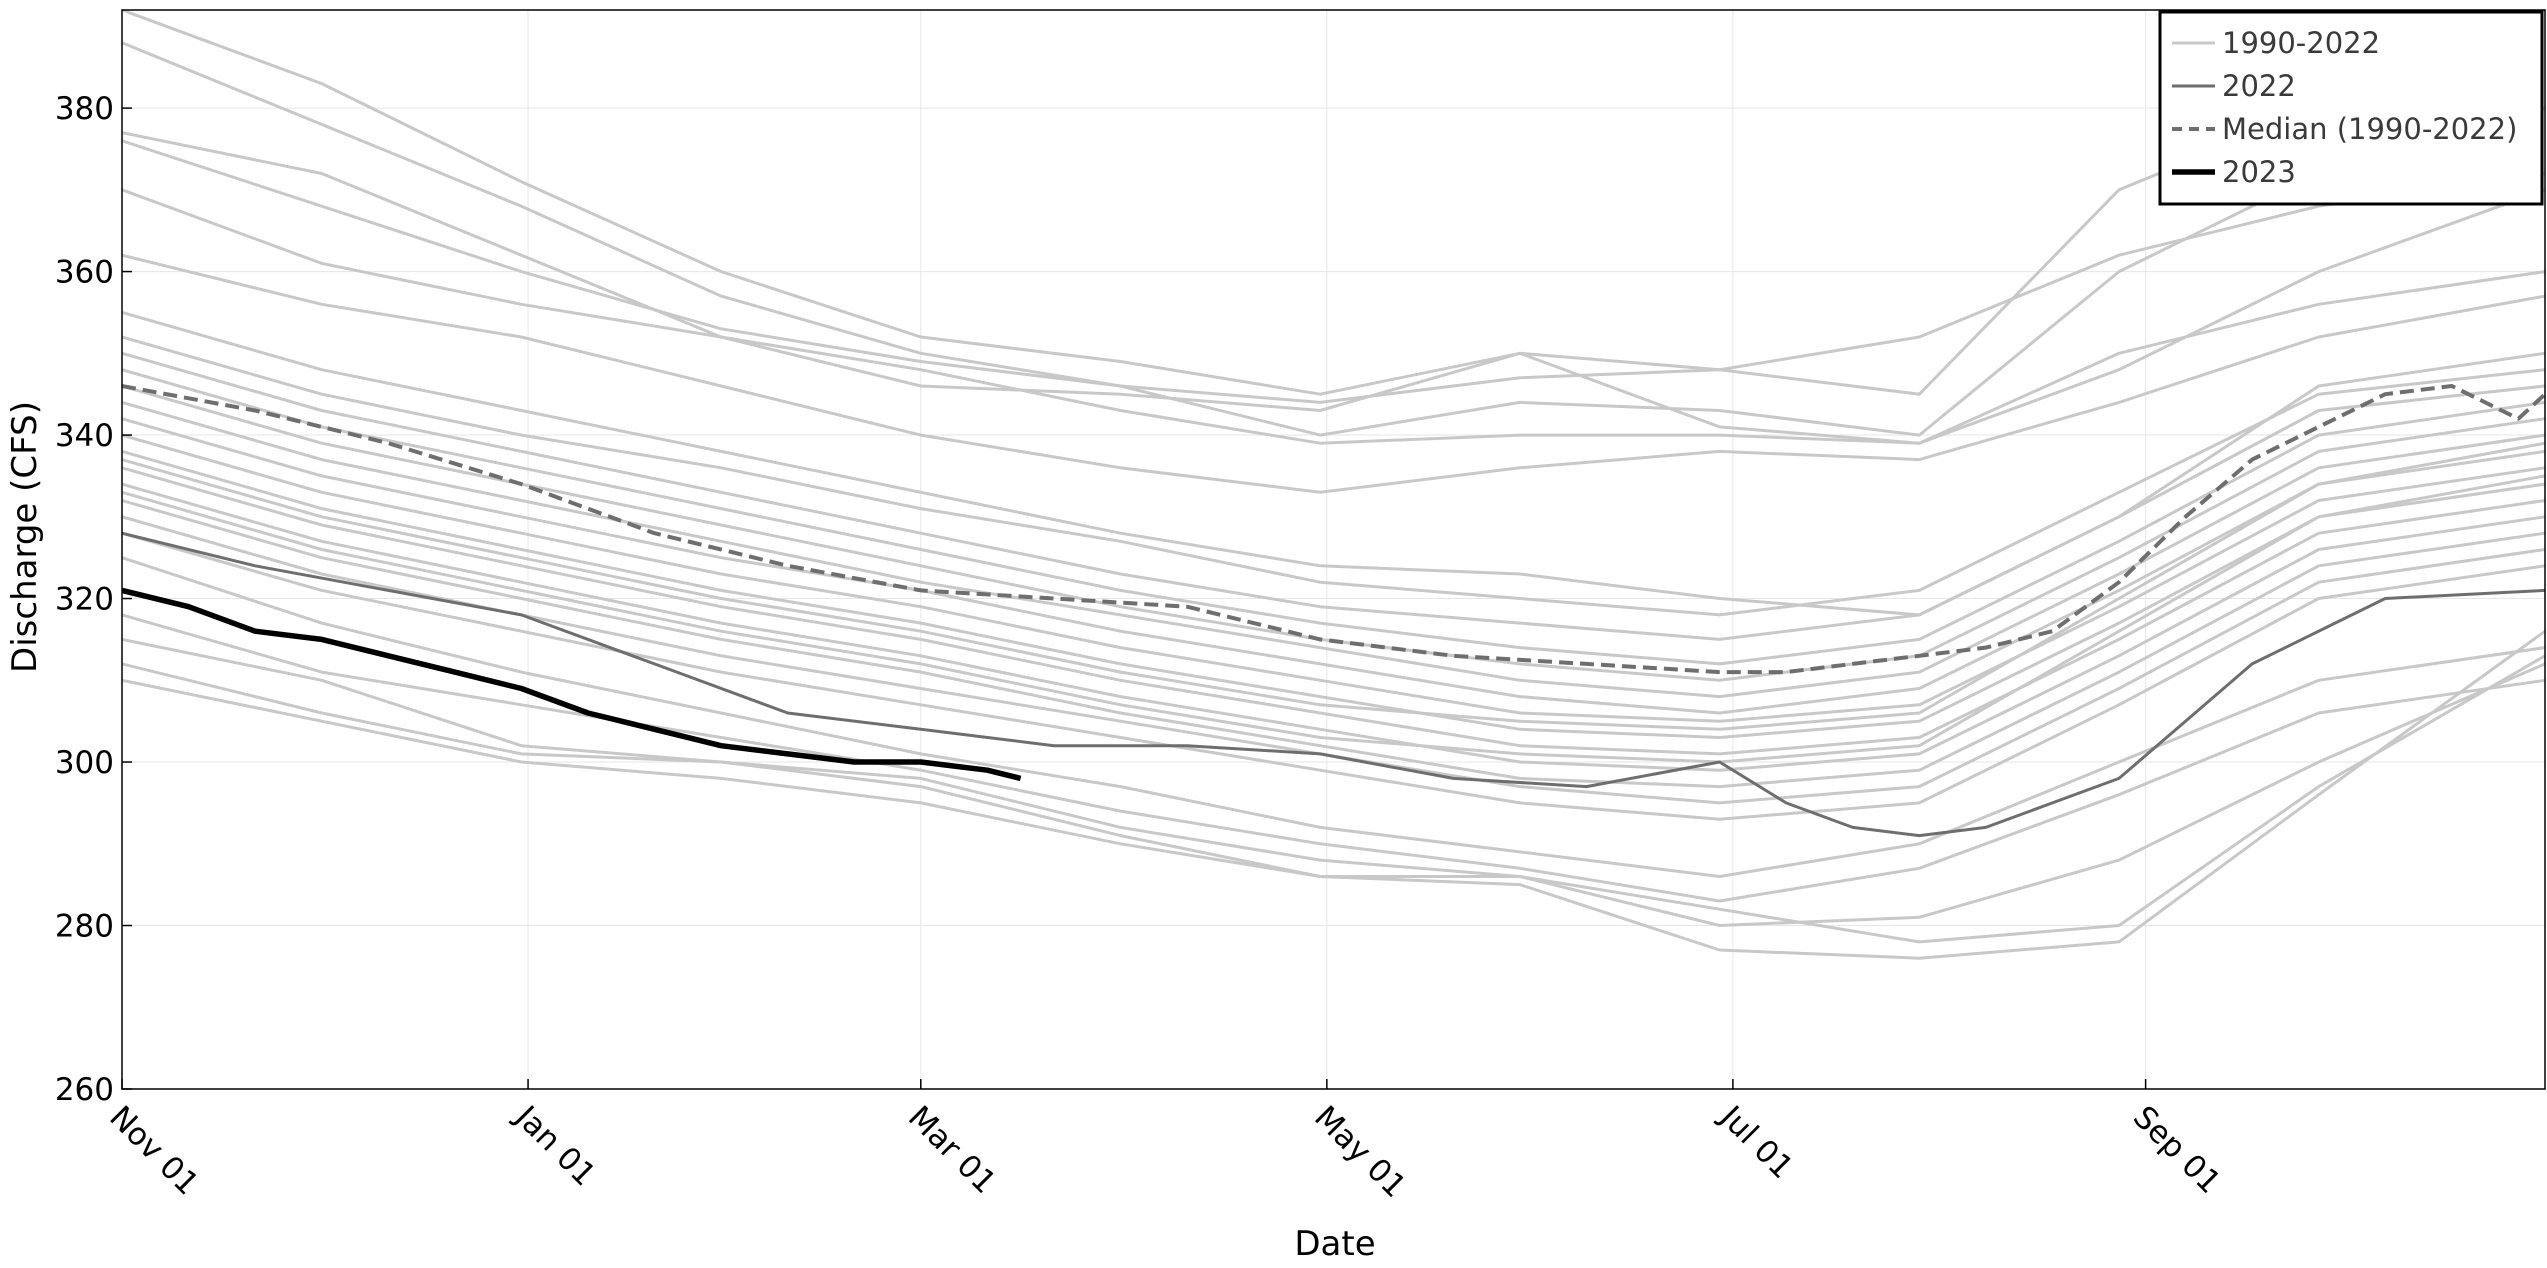 The width and height of the screenshot is (2547, 1268). What do you see at coordinates (84, 927) in the screenshot?
I see `y-tick-label: 280` at bounding box center [84, 927].